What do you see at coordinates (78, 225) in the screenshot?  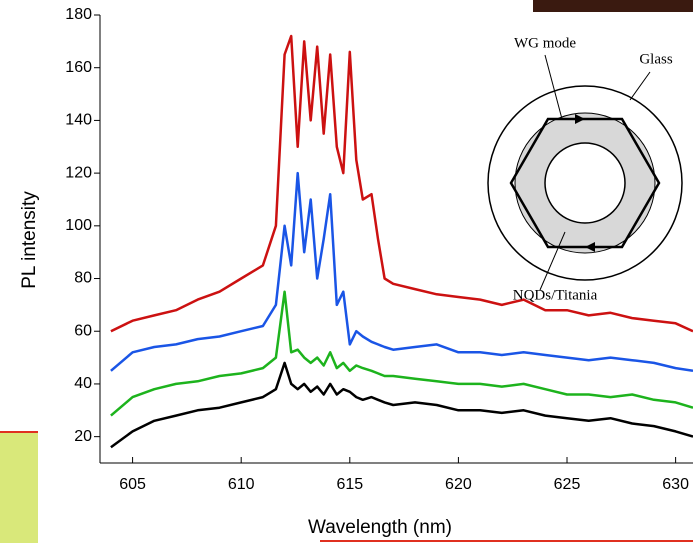 I see `y-tick-label: 100` at bounding box center [78, 225].